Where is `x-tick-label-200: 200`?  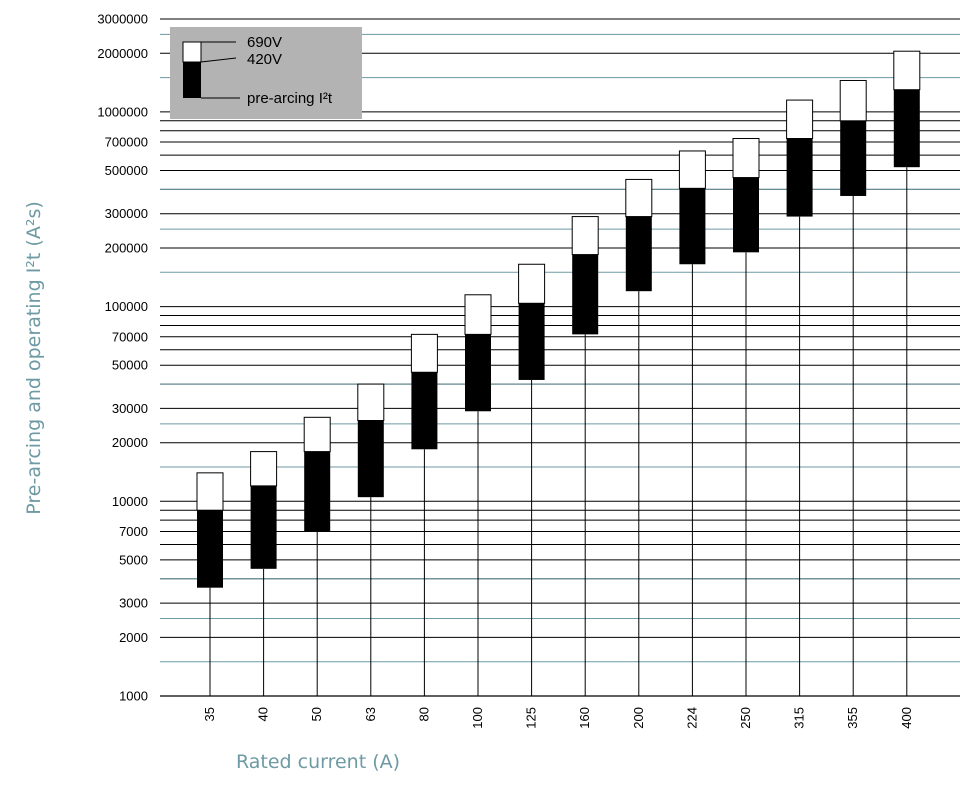 x-tick-label-200: 200 is located at coordinates (638, 718).